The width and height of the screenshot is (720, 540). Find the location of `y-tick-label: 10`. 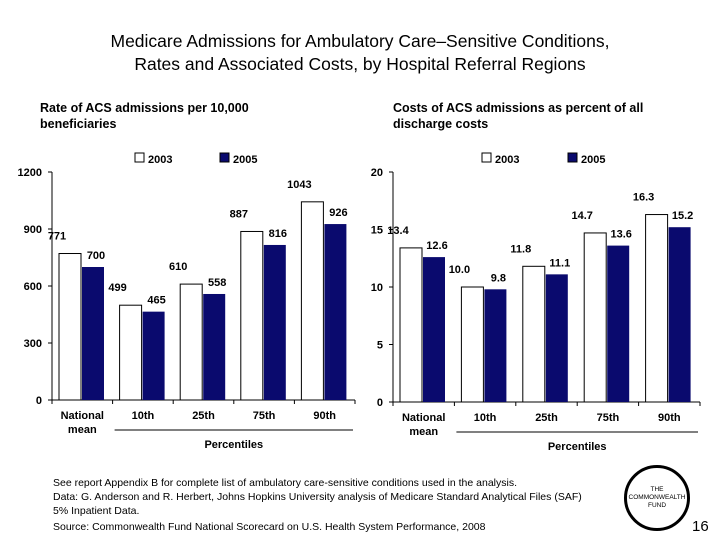

y-tick-label: 10 is located at coordinates (377, 288).